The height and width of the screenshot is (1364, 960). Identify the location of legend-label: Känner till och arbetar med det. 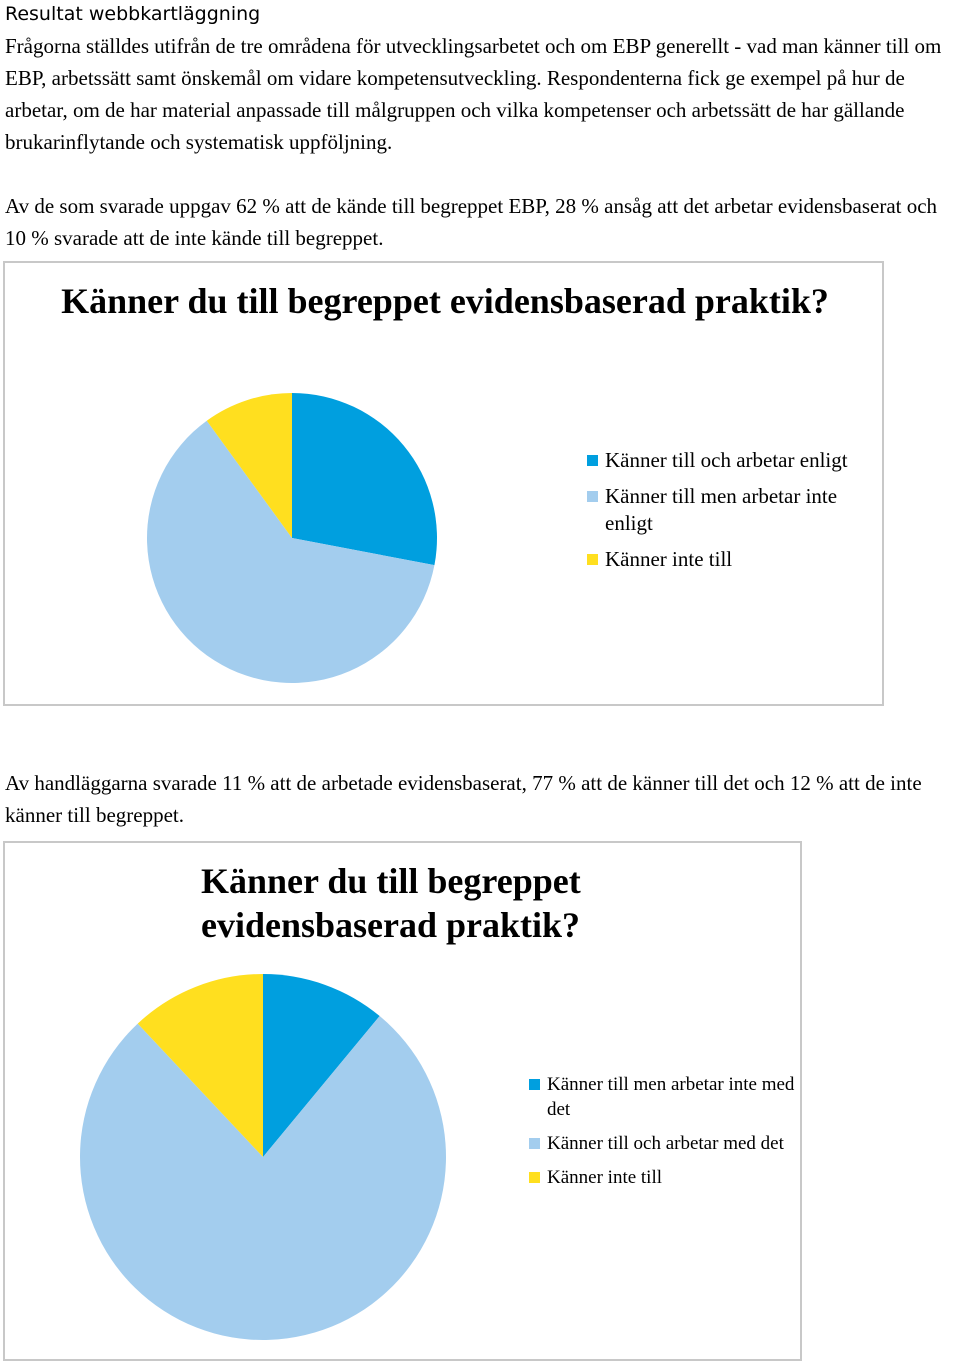
(665, 1143).